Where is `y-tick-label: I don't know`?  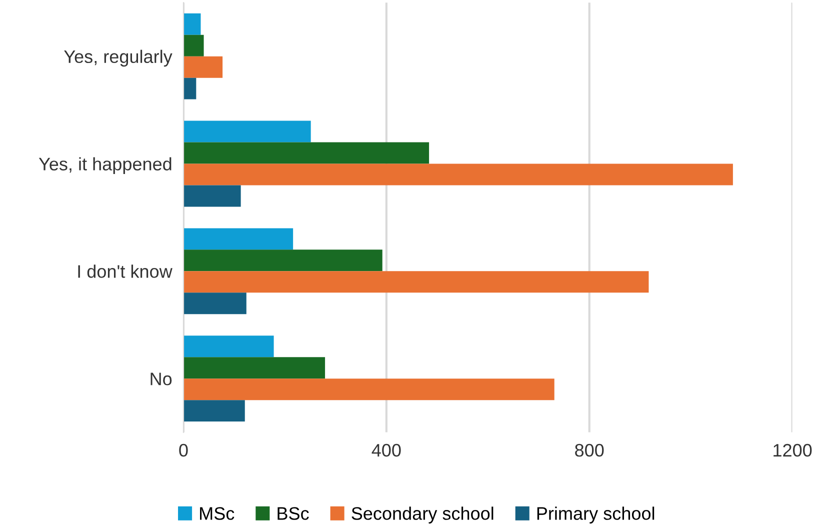
y-tick-label: I don't know is located at coordinates (125, 271).